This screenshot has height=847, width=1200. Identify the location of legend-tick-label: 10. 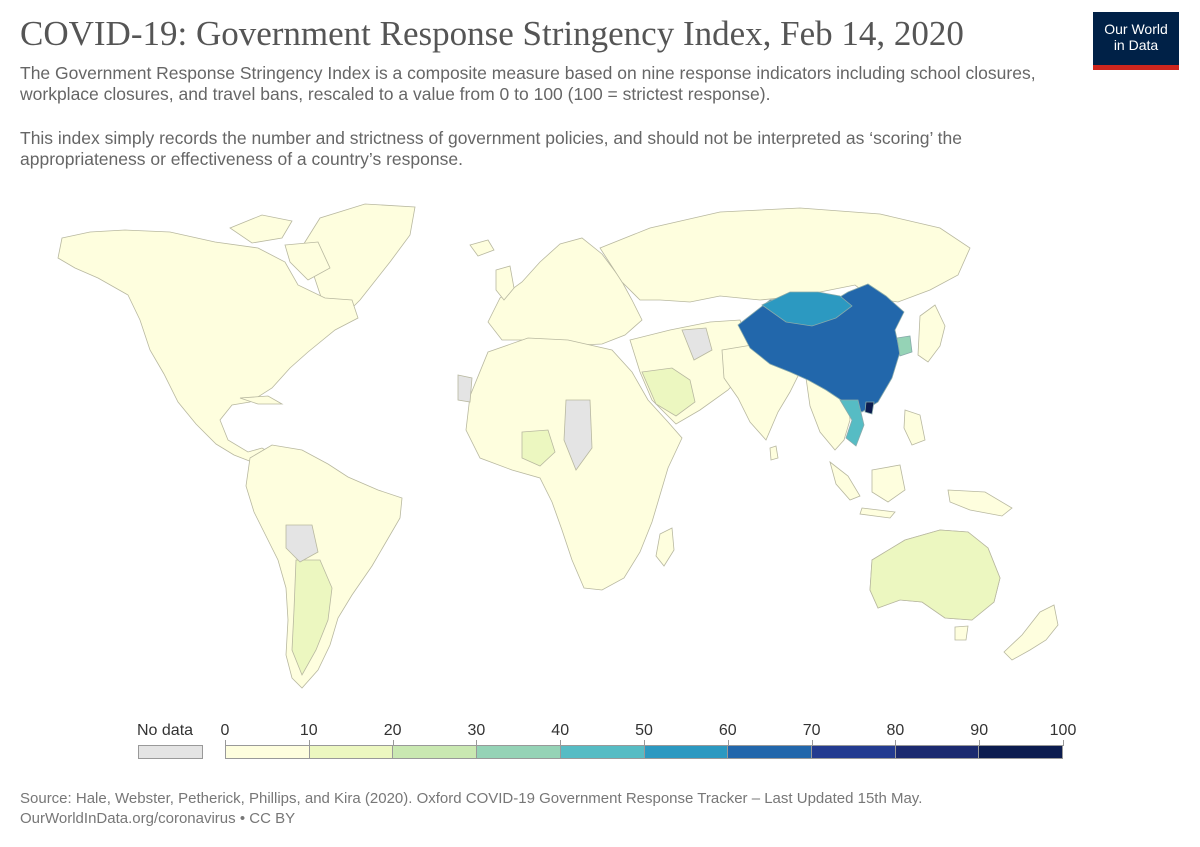
(308, 730).